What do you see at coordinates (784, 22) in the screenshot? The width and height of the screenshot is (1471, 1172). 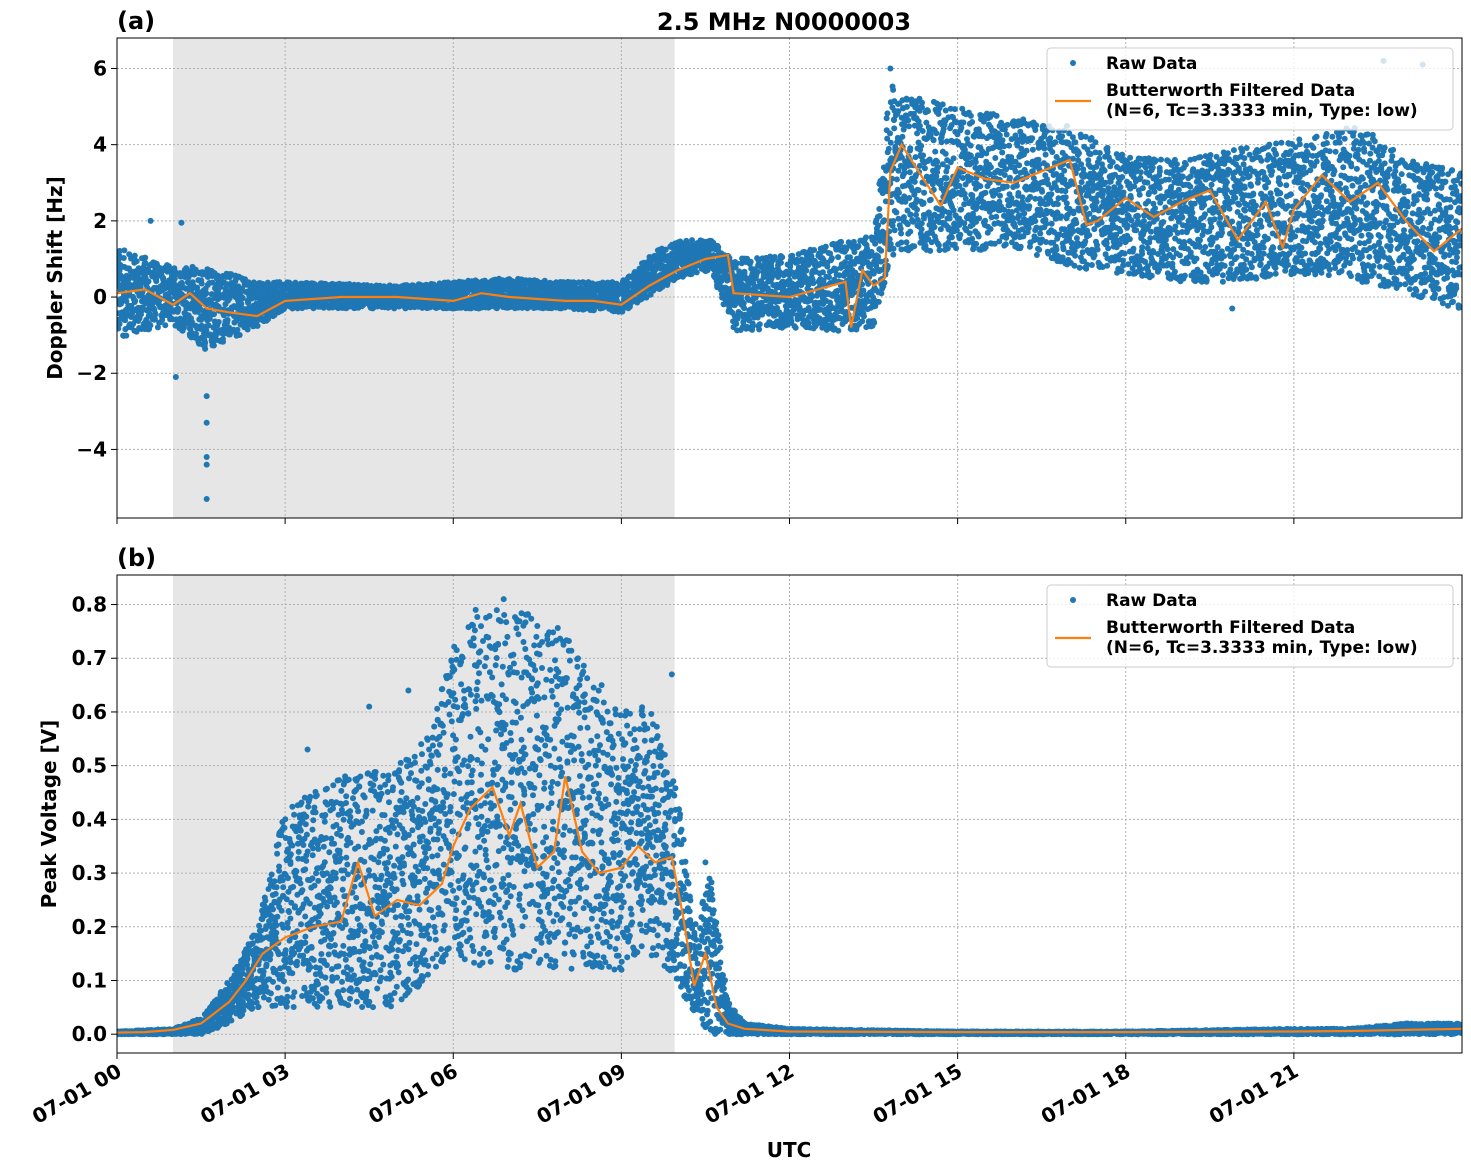 I see `figure-title: 2.5 MHz N0000003` at bounding box center [784, 22].